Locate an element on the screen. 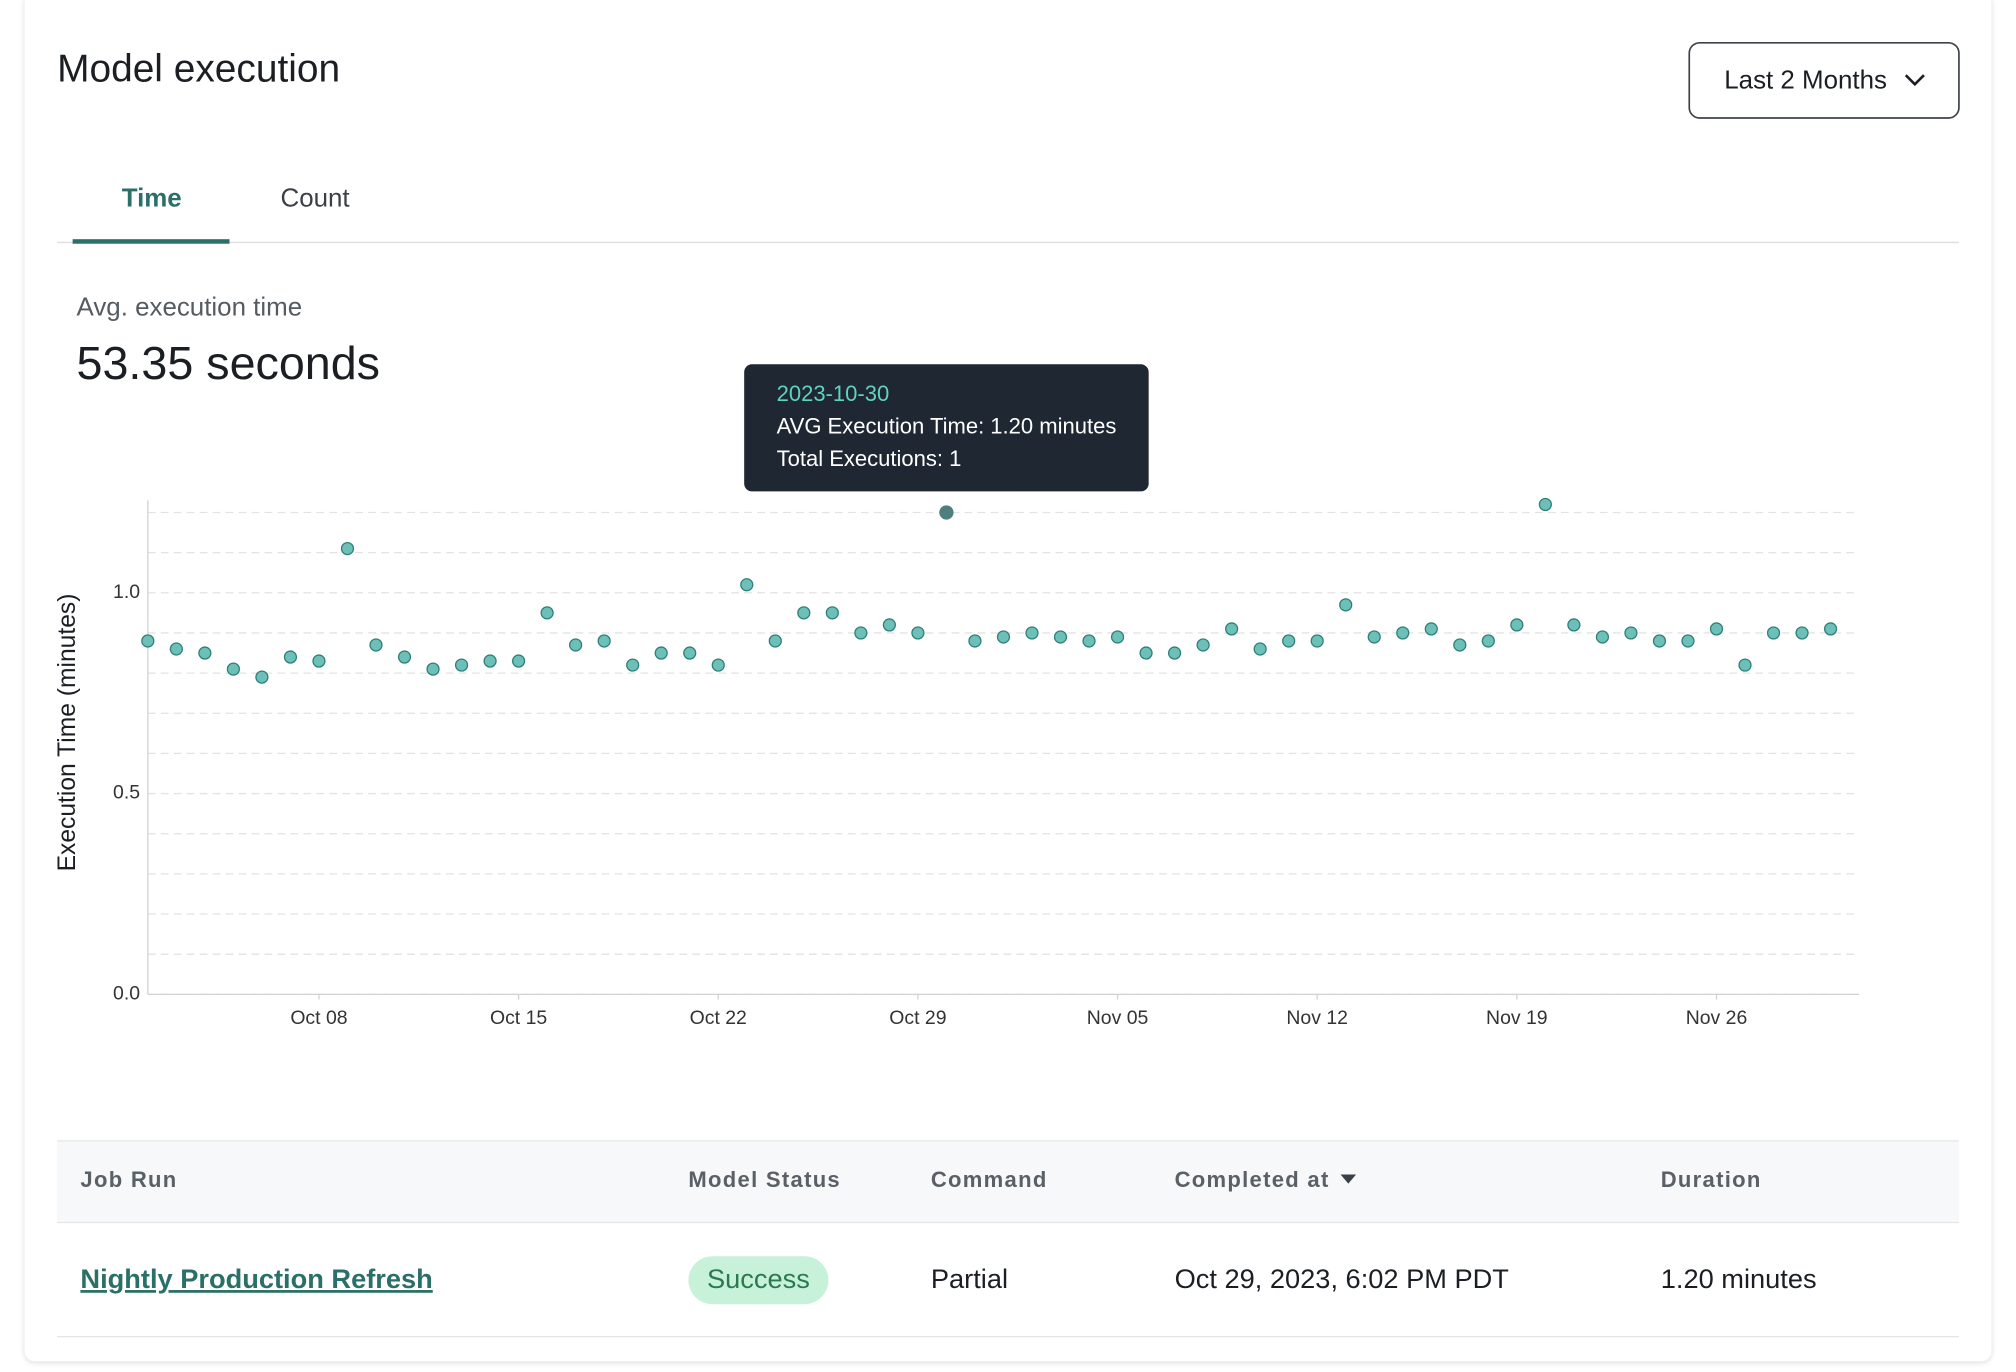 The width and height of the screenshot is (2016, 1372). tooltip-line: AVG Execution Time: 1.20 minutes is located at coordinates (947, 426).